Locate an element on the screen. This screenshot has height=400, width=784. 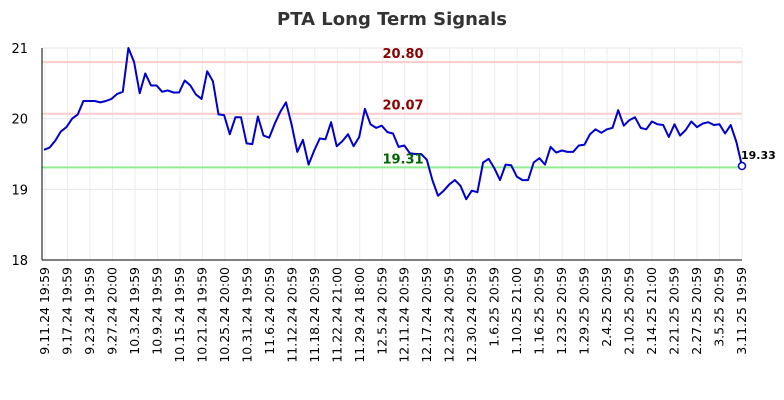
x-tick-label: 3.11.25 19:59 is located at coordinates (741, 311).